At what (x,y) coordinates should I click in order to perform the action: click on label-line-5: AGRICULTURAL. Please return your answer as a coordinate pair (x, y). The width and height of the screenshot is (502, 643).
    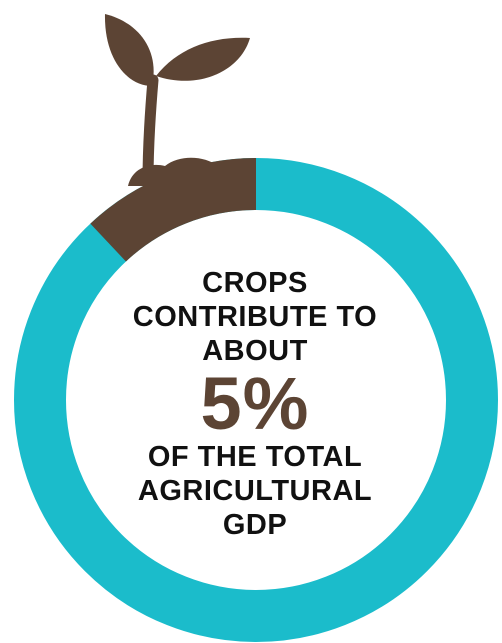
    Looking at the image, I should click on (255, 491).